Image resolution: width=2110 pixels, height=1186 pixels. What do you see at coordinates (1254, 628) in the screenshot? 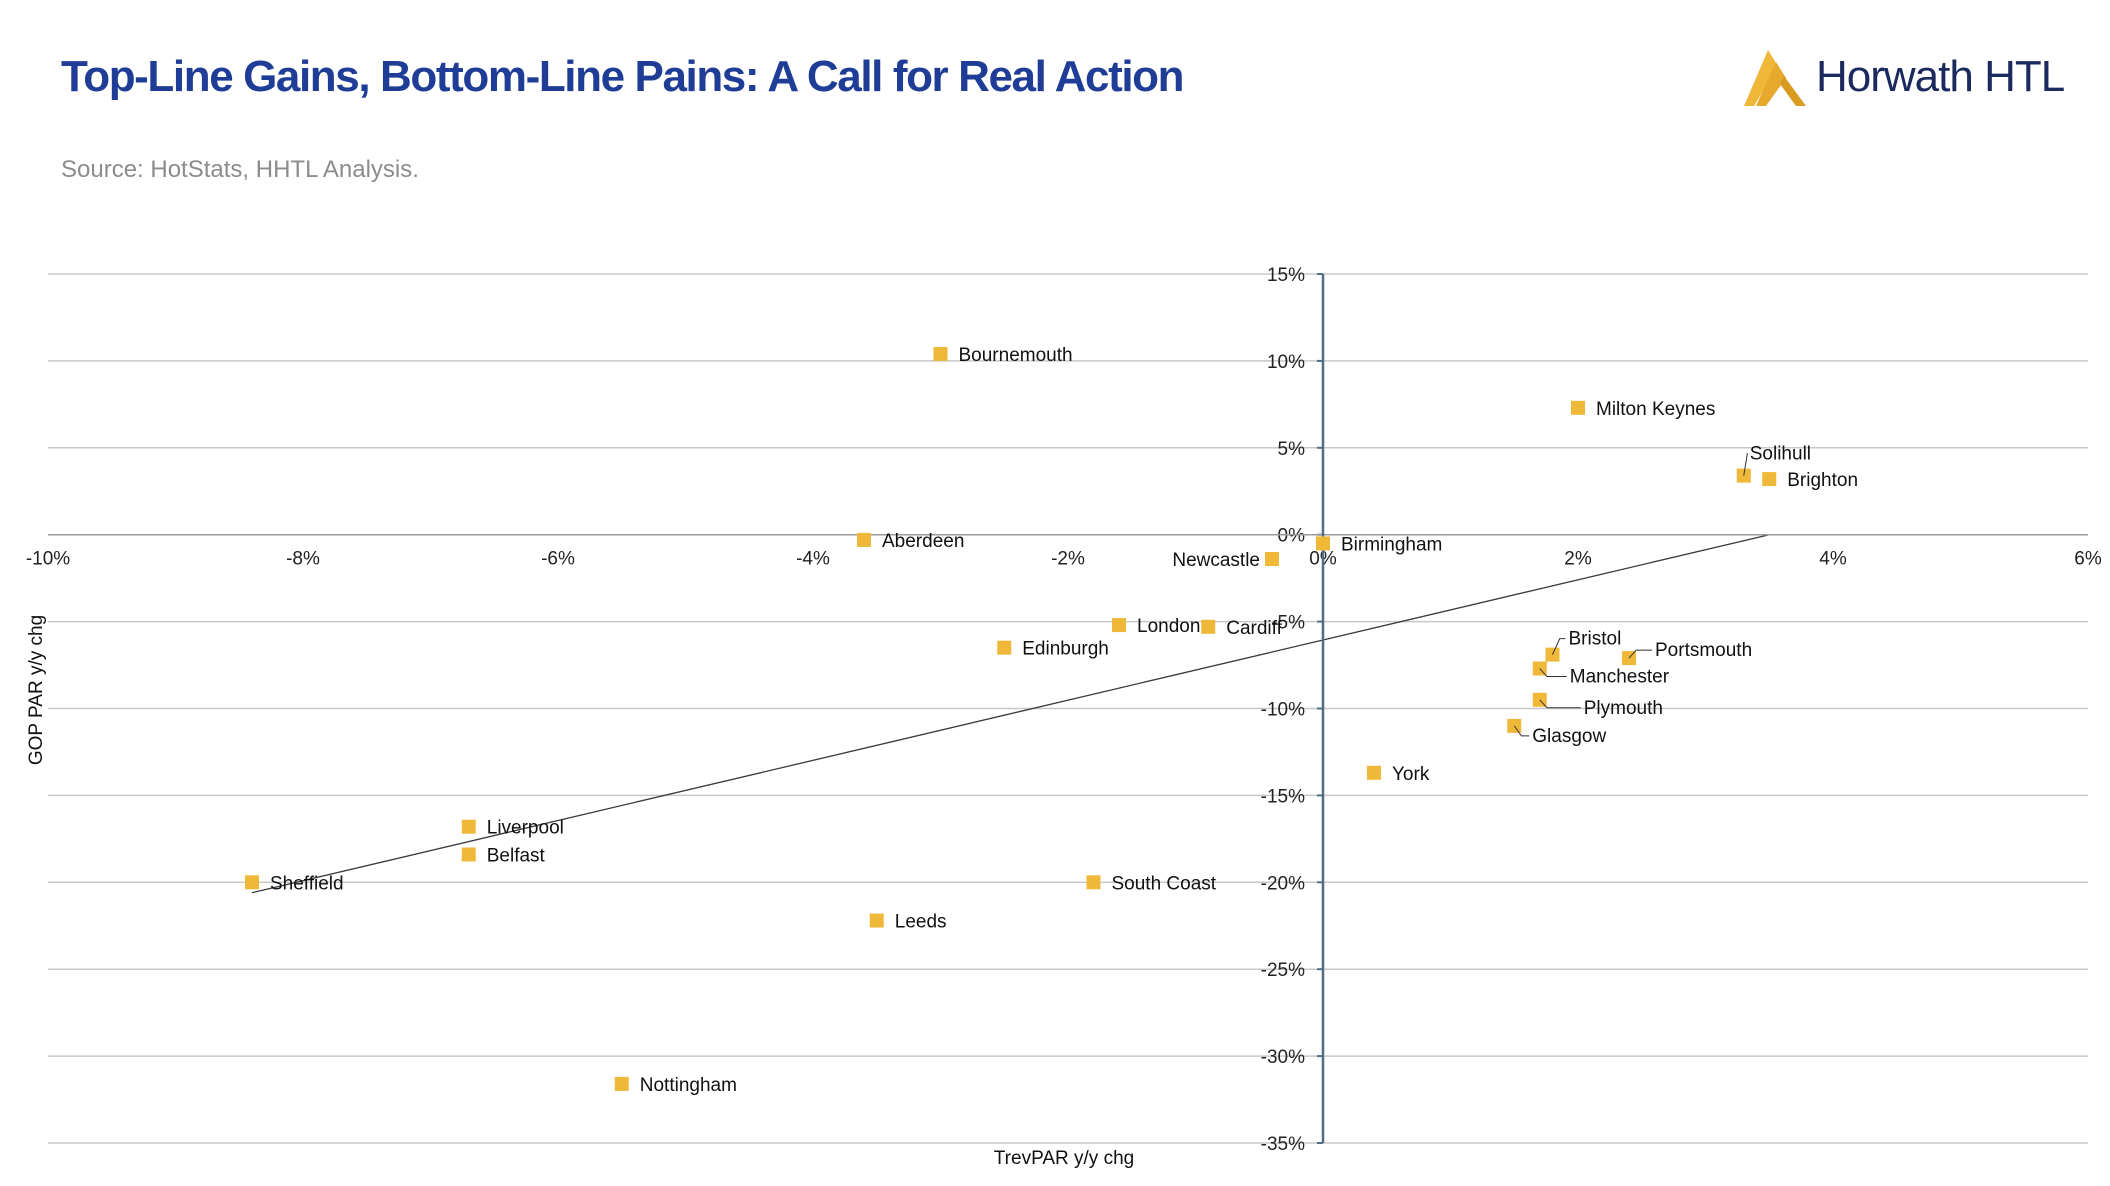
I see `data-label: Cardiff` at bounding box center [1254, 628].